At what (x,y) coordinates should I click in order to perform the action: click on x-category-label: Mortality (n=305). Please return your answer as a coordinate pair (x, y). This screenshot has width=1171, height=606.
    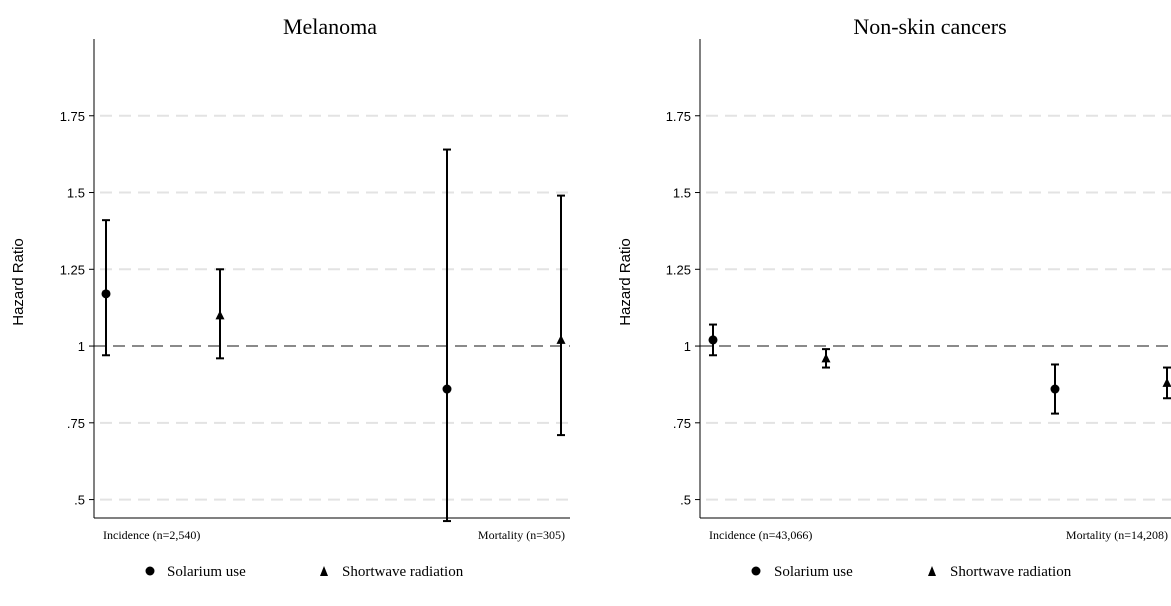
    Looking at the image, I should click on (521, 535).